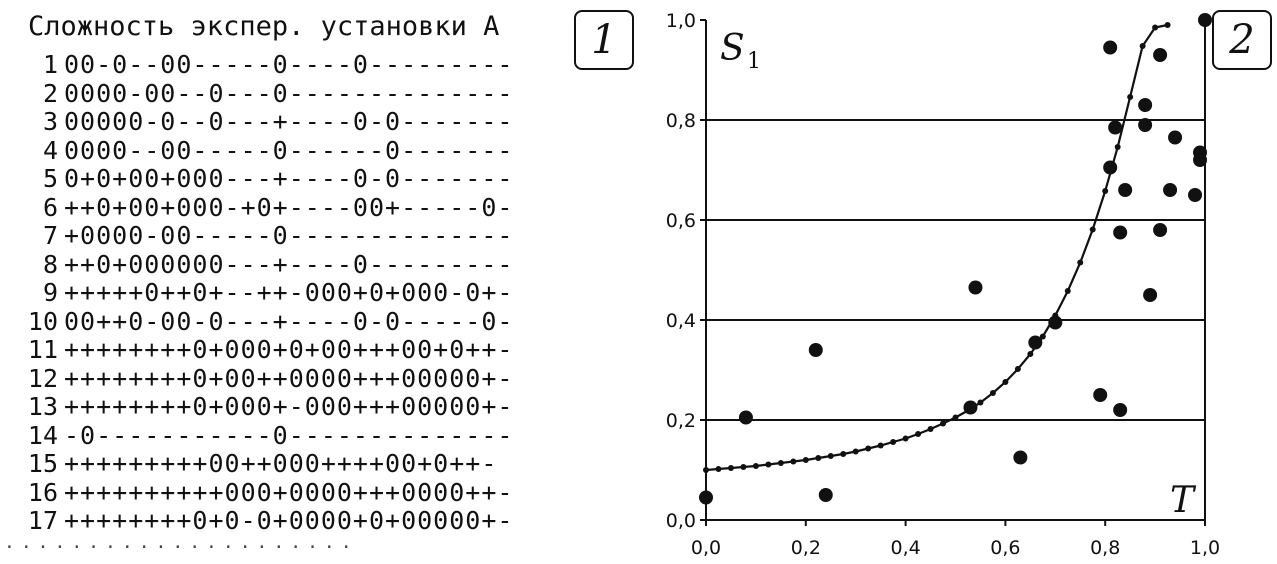 This screenshot has height=564, width=1277. What do you see at coordinates (289, 492) in the screenshot?
I see `row-pattern: ++++++++++000+0000+++0000++-` at bounding box center [289, 492].